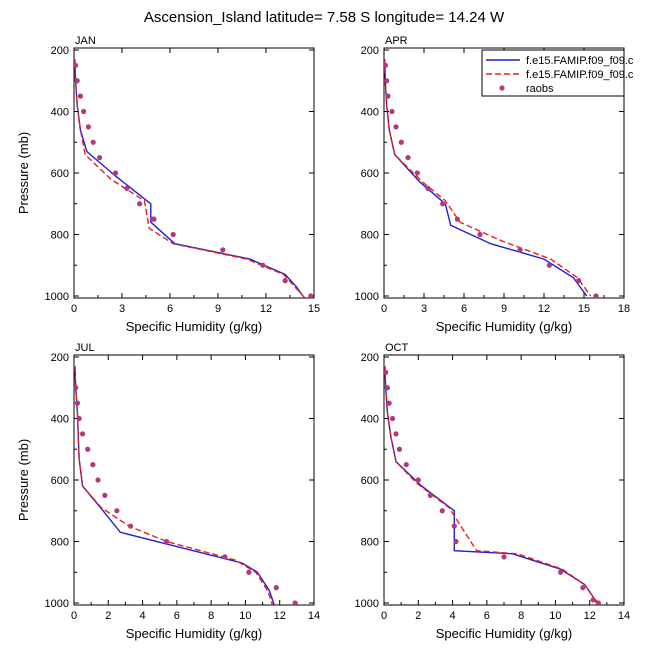  Describe the element at coordinates (60, 113) in the screenshot. I see `y-tick-label: 400` at that location.